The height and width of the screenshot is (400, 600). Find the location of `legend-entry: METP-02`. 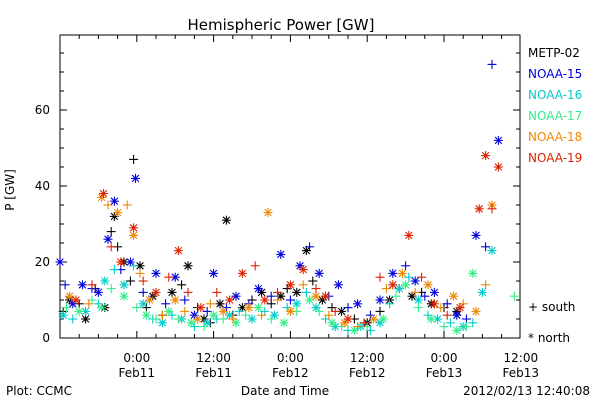

legend-entry: METP-02 is located at coordinates (554, 53).